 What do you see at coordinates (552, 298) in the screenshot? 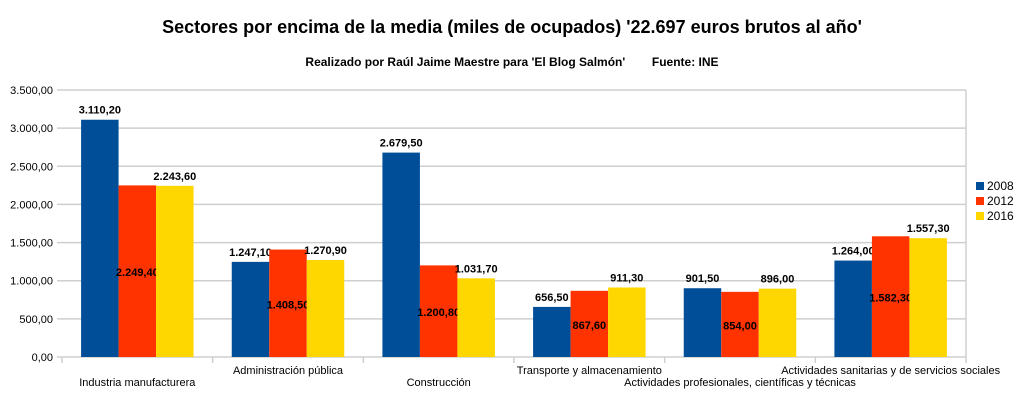
I see `data-label: 656,50` at bounding box center [552, 298].